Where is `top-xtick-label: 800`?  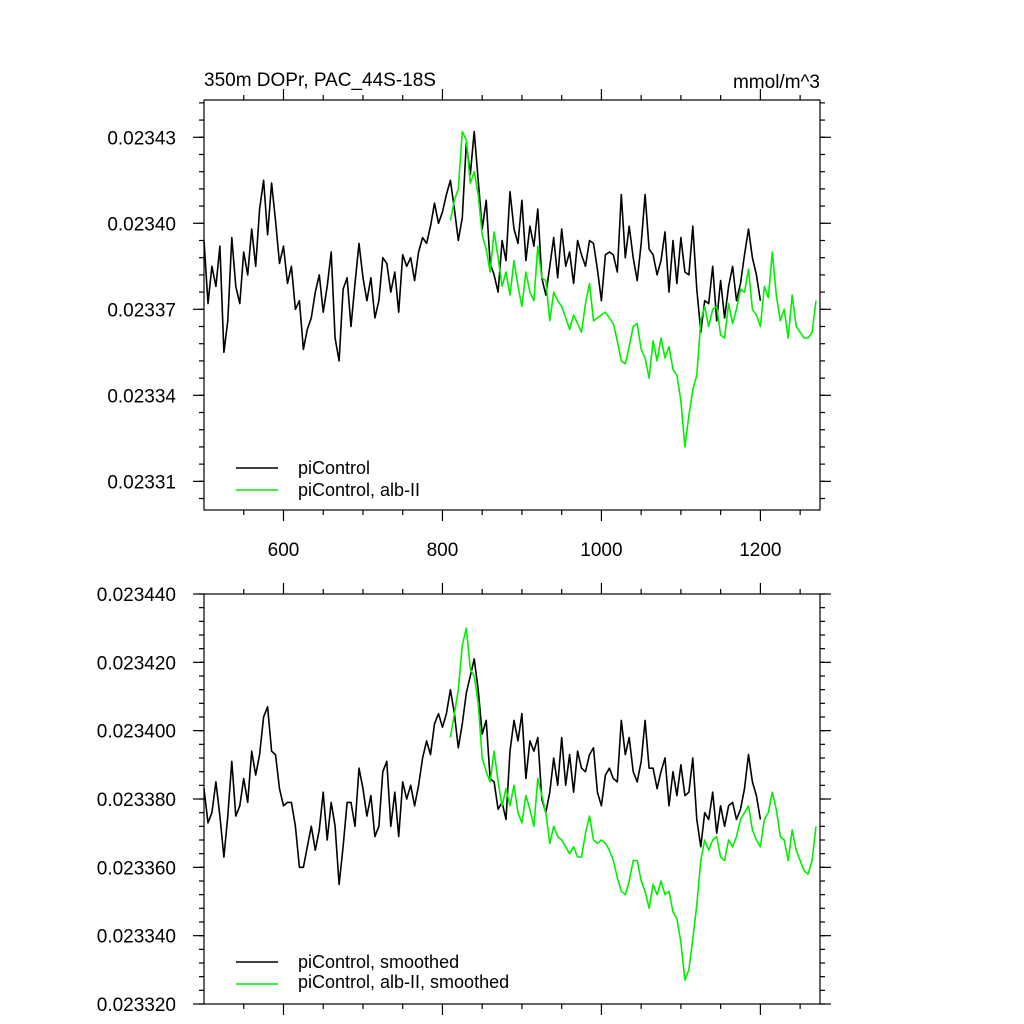
top-xtick-label: 800 is located at coordinates (443, 550).